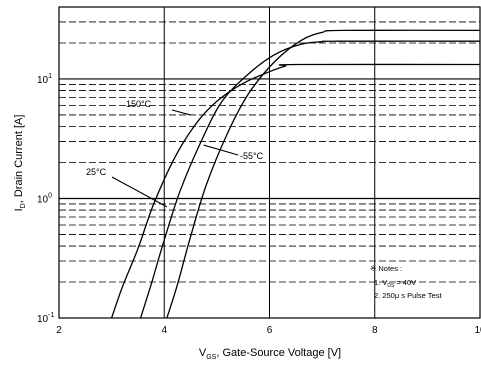 The width and height of the screenshot is (481, 368). What do you see at coordinates (395, 283) in the screenshot?
I see `notes-line-1: 1. VDS = 40V` at bounding box center [395, 283].